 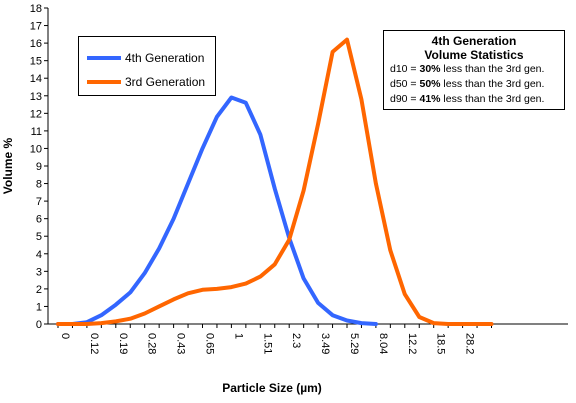 What do you see at coordinates (39, 272) in the screenshot?
I see `y-tick-label: 3` at bounding box center [39, 272].